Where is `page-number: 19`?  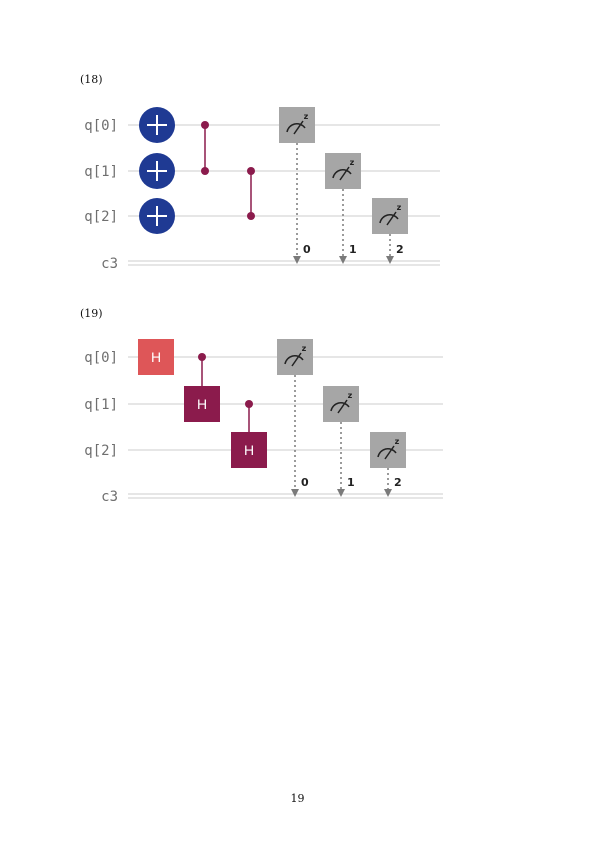
page-number: 19 is located at coordinates (297, 798).